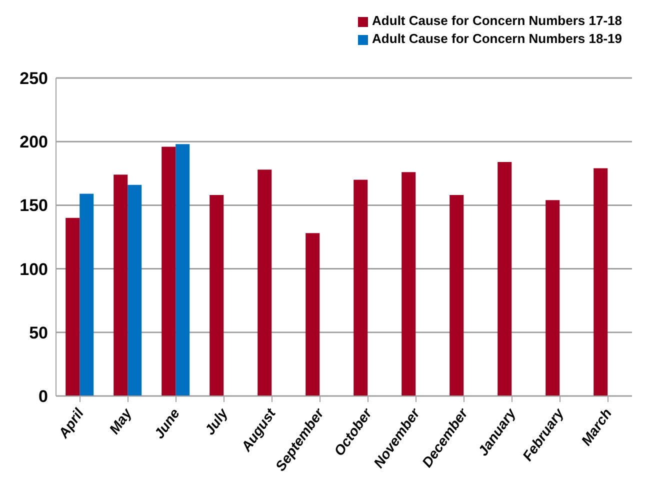 Image resolution: width=648 pixels, height=494 pixels. I want to click on legend-label: Adult Cause for Concern Numbers 17-18, so click(497, 20).